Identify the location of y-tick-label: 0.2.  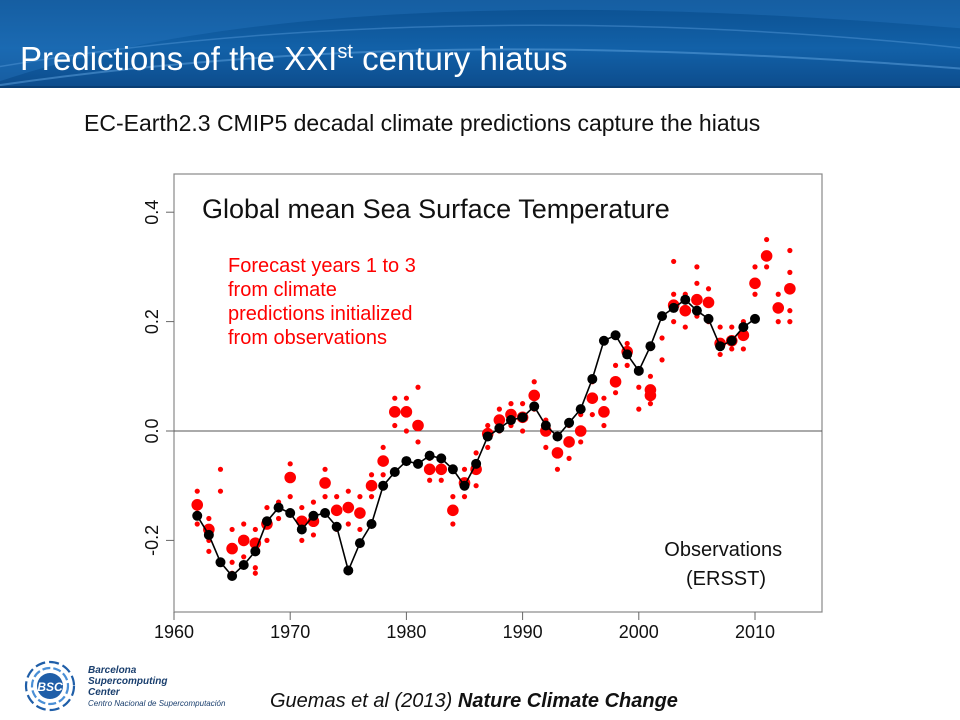
(152, 321).